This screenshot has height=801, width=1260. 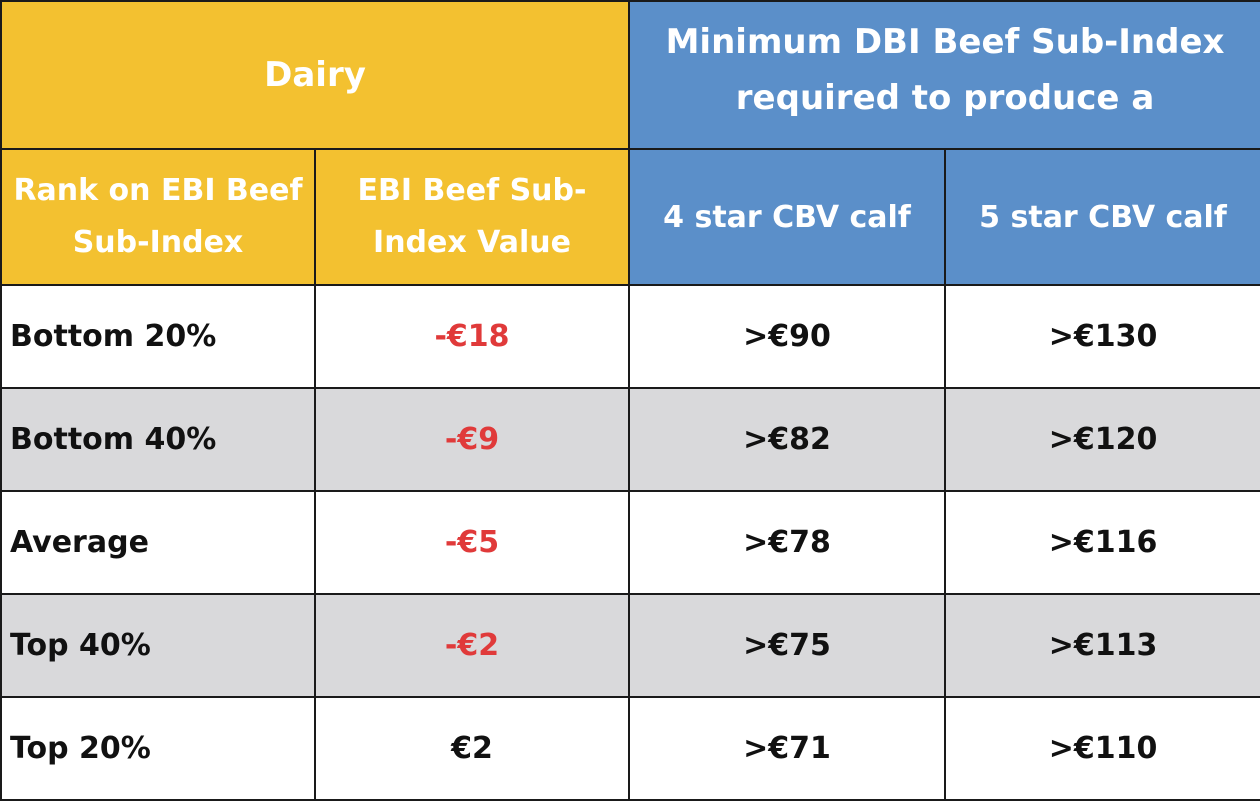 I want to click on dairy-header: Dairy, so click(x=315, y=75).